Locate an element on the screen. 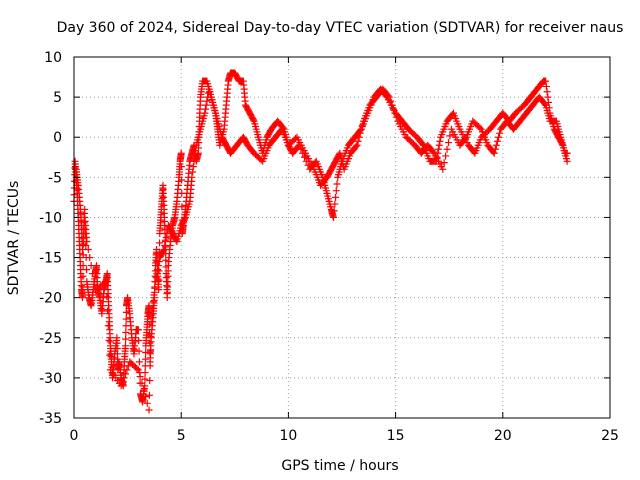 The height and width of the screenshot is (480, 640). y-tick-label: -20 is located at coordinates (50, 299).